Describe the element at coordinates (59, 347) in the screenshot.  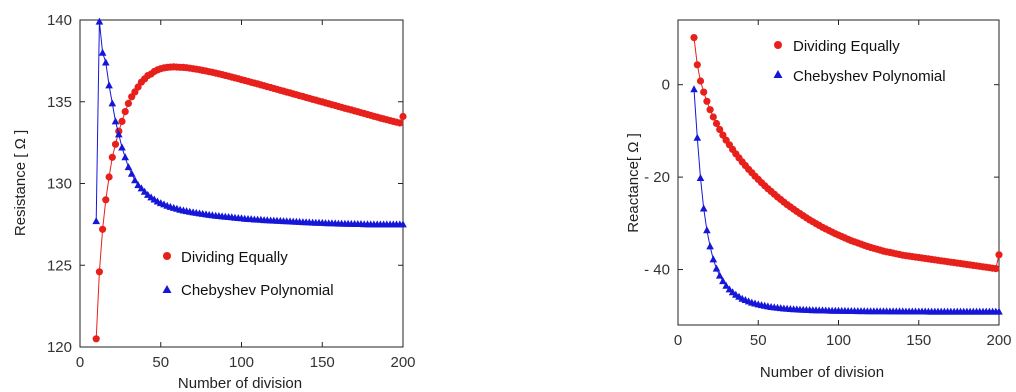
I see `resistance-y-tick-label: 120` at that location.